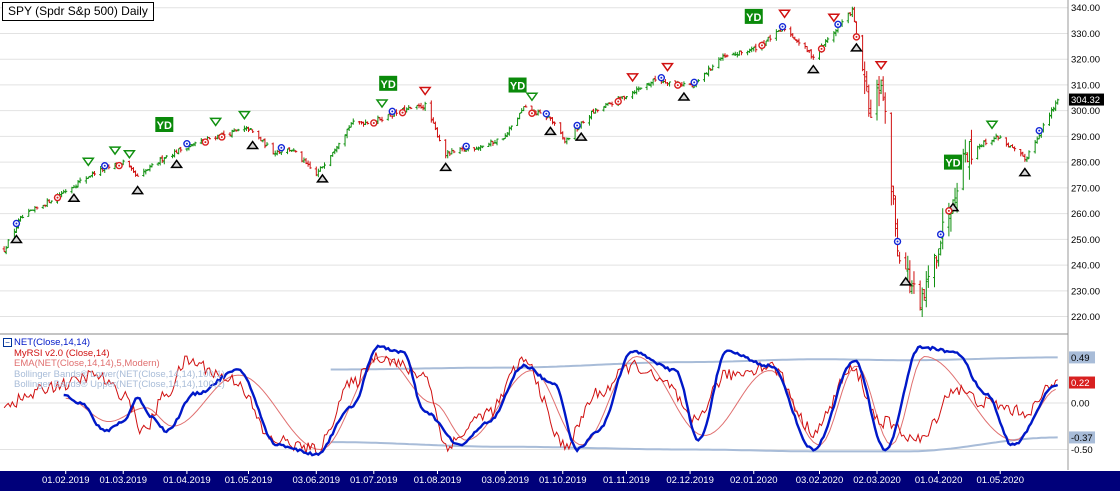 Image resolution: width=1120 pixels, height=491 pixels. What do you see at coordinates (856, 36) in the screenshot?
I see `red-dot-center` at bounding box center [856, 36].